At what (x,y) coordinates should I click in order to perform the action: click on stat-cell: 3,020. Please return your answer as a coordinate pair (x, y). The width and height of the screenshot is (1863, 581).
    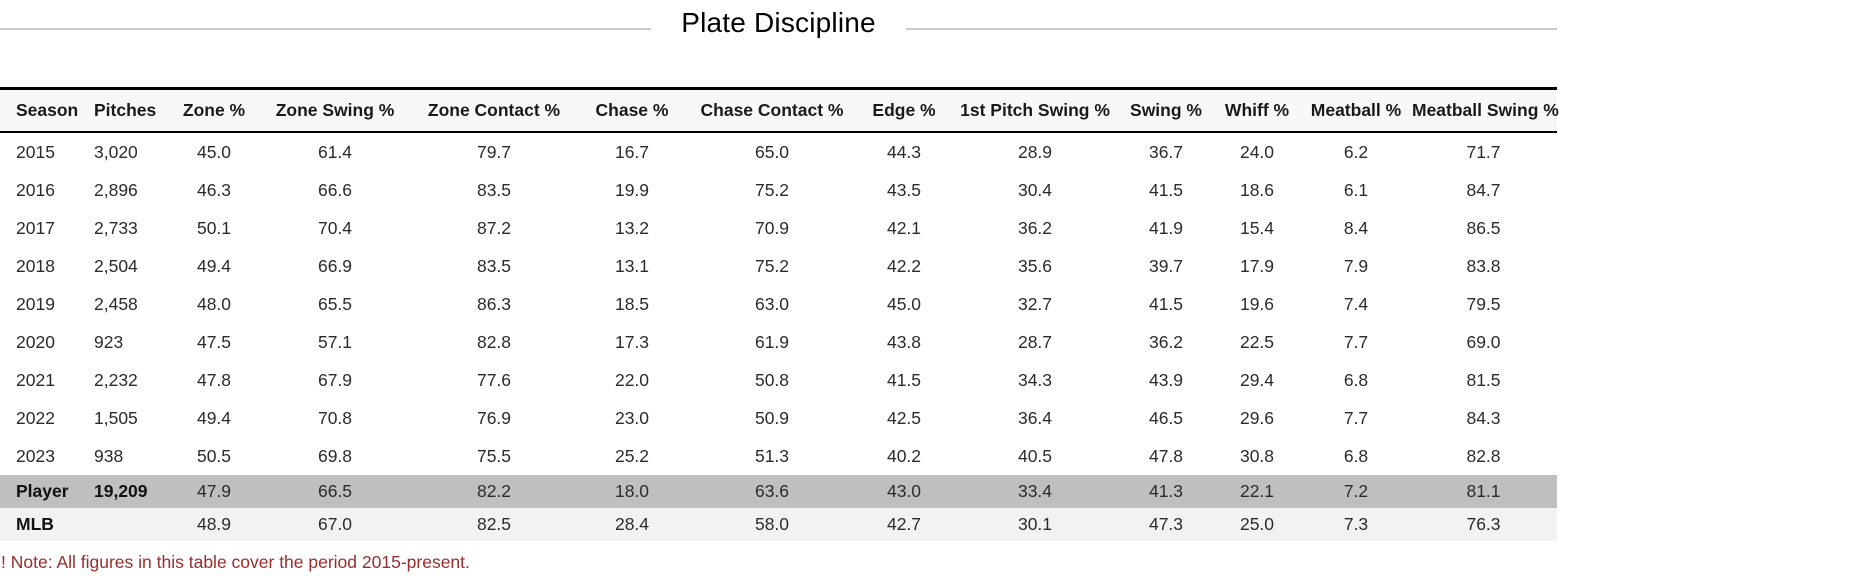
    Looking at the image, I should click on (116, 151).